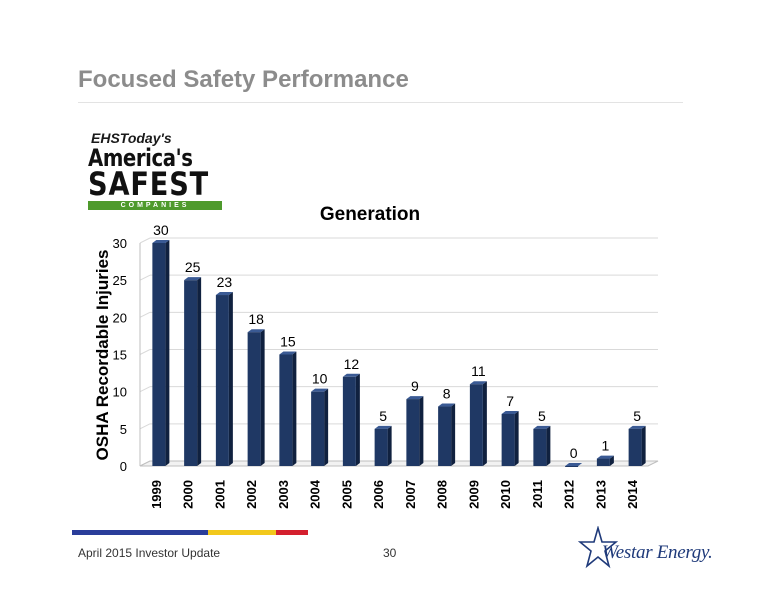 The width and height of the screenshot is (776, 600). What do you see at coordinates (315, 494) in the screenshot?
I see `x-tick-label: 2004` at bounding box center [315, 494].